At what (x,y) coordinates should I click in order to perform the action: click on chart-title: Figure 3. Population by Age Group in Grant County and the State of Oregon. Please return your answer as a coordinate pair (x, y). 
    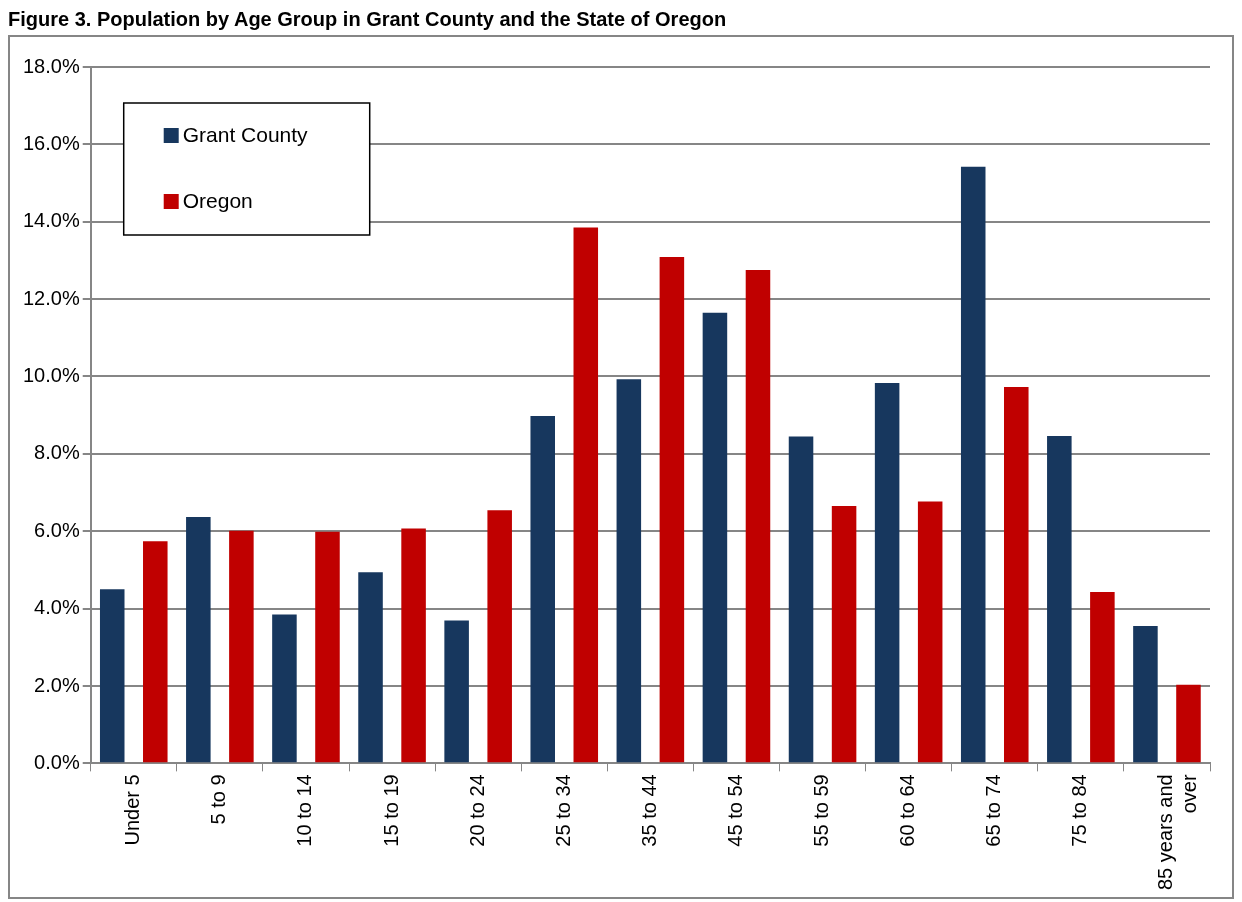
    Looking at the image, I should click on (368, 19).